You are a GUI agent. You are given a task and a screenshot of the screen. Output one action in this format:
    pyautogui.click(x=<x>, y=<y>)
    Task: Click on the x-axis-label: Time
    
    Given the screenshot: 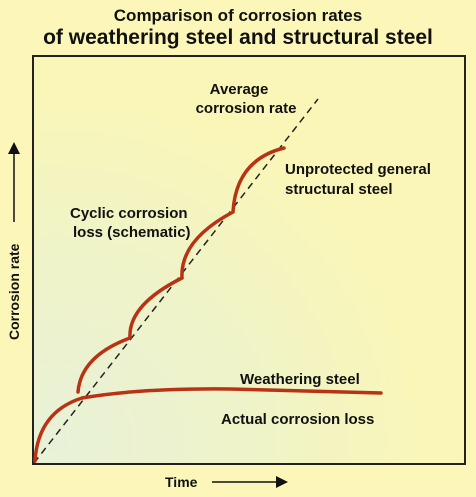 What is the action you would take?
    pyautogui.click(x=181, y=482)
    